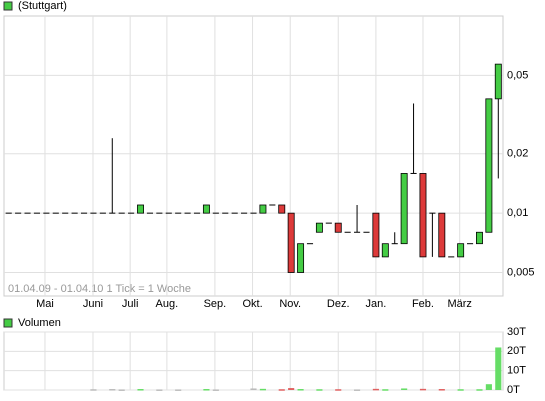 Image resolution: width=545 pixels, height=401 pixels. I want to click on x-tick-label: Dez., so click(338, 304).